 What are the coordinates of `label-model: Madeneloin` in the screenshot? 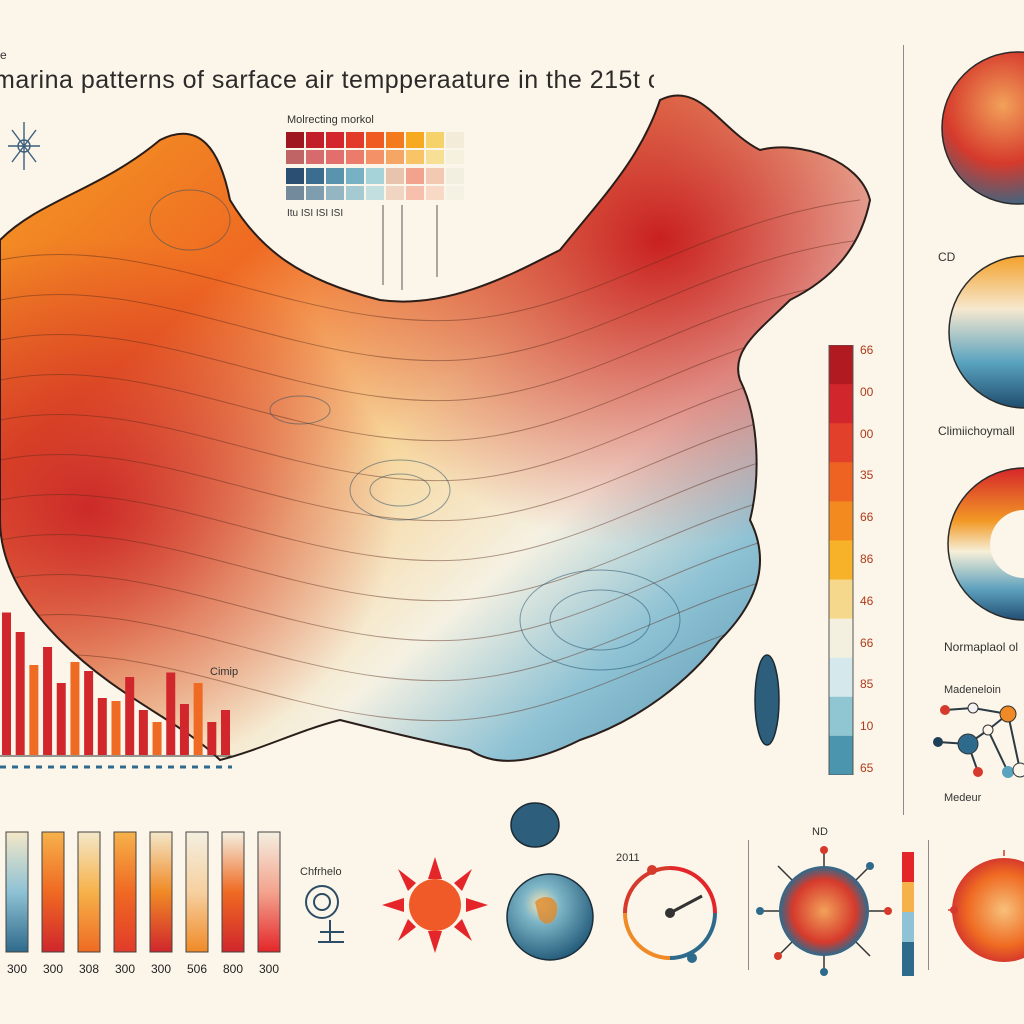 It's located at (972, 690).